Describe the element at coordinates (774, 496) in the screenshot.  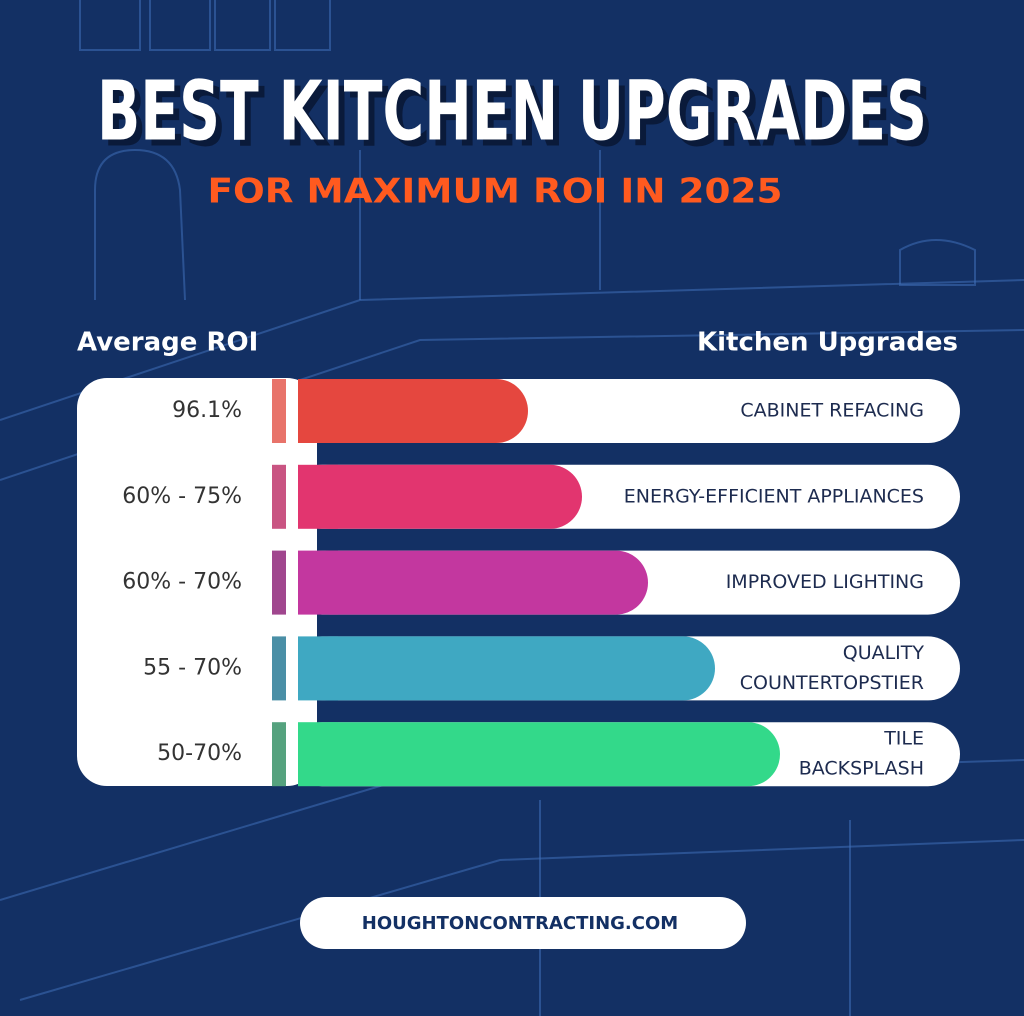
I see `upgrade-label: ENERGY-EFFICIENT APPLIANCES` at that location.